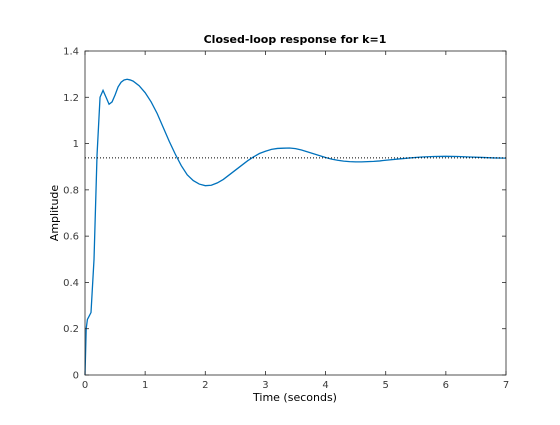 The height and width of the screenshot is (425, 560). Describe the element at coordinates (54, 213) in the screenshot. I see `y-axis-label: Amplitude` at that location.